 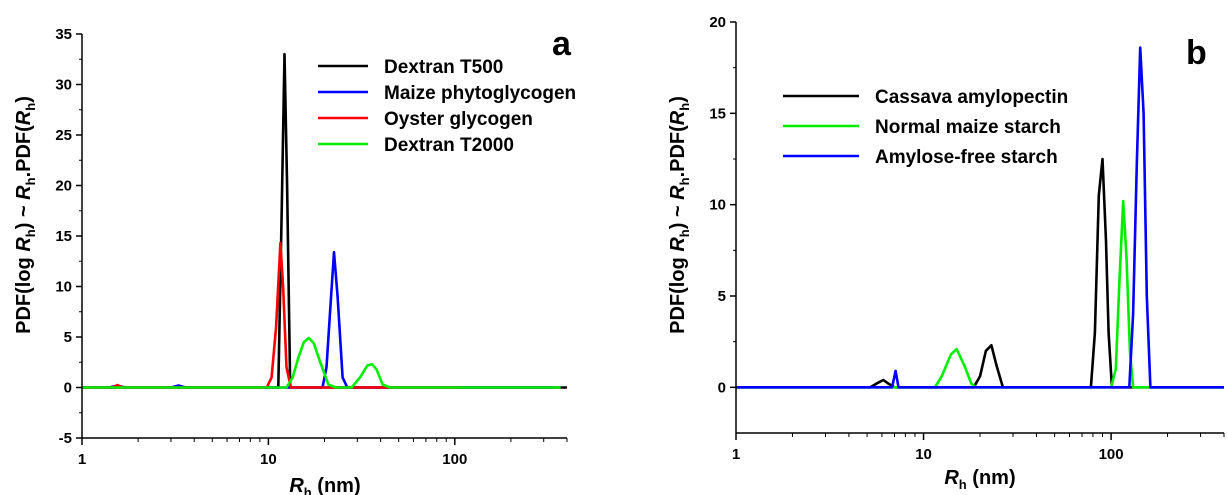 I want to click on y-tick-label: -5, so click(x=65, y=438).